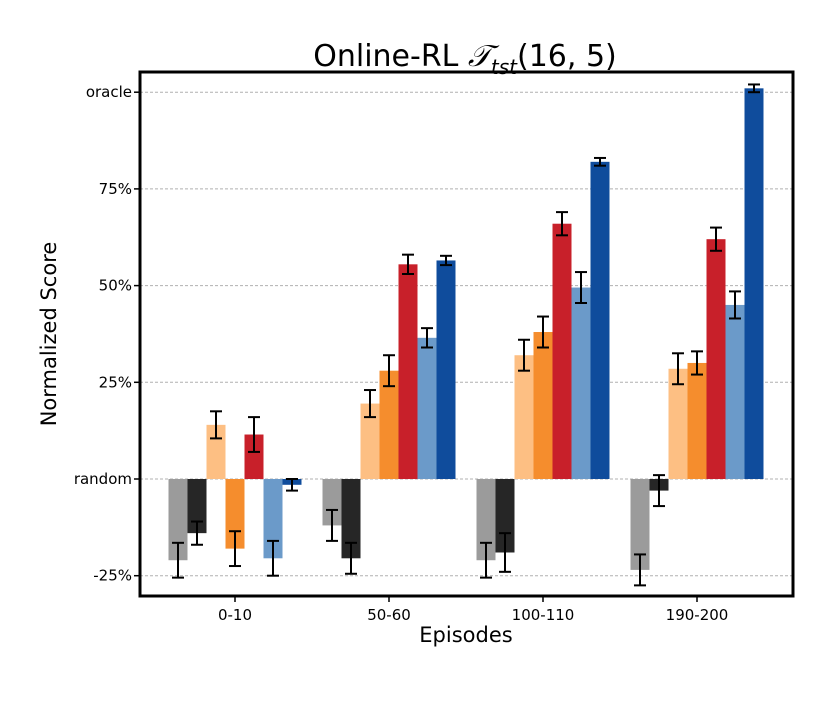 The image size is (830, 706). I want to click on x-axis-title: Episodes, so click(465, 635).